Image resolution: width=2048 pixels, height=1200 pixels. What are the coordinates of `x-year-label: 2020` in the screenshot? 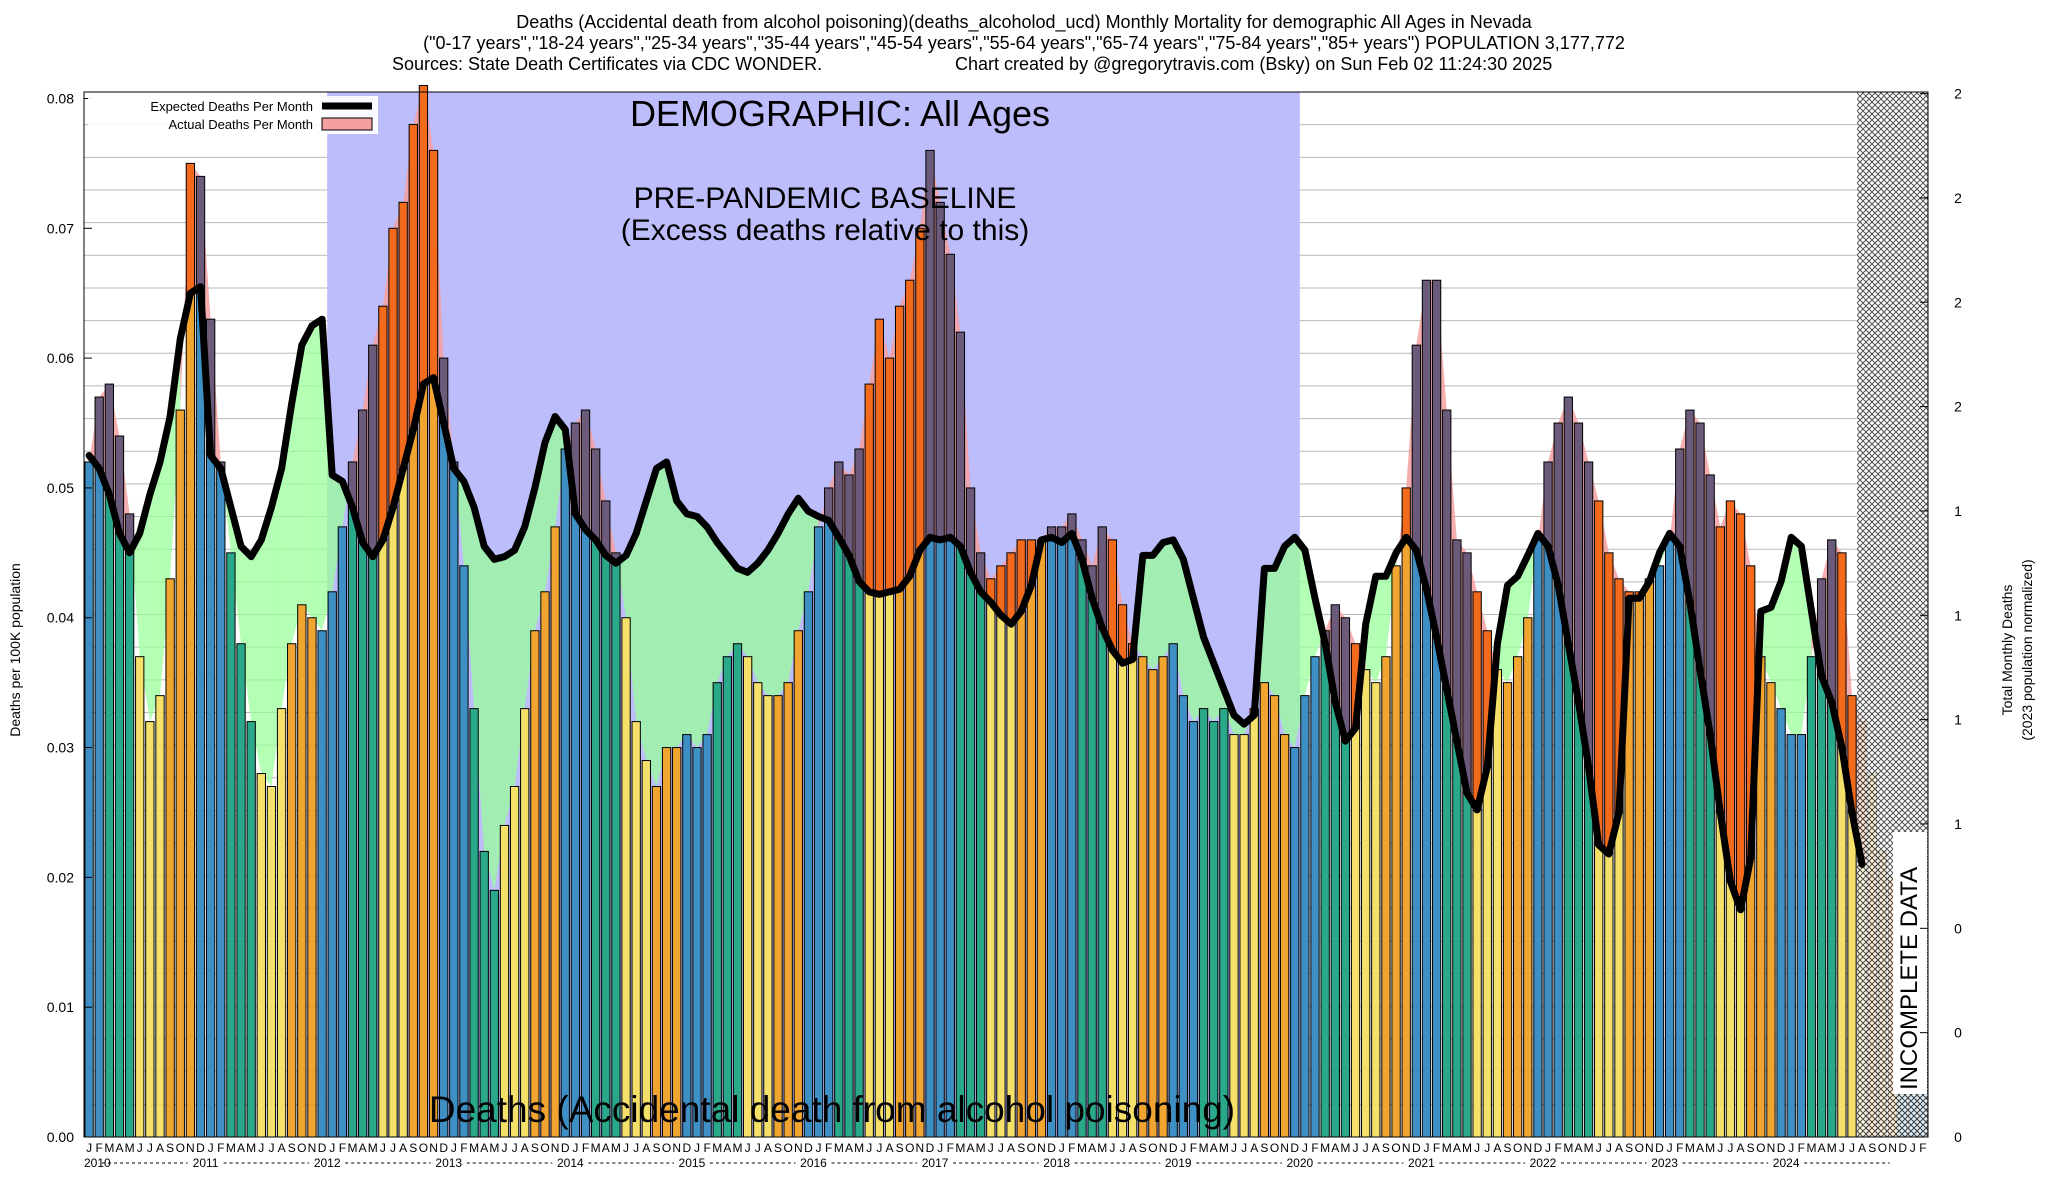 It's located at (1299, 1163).